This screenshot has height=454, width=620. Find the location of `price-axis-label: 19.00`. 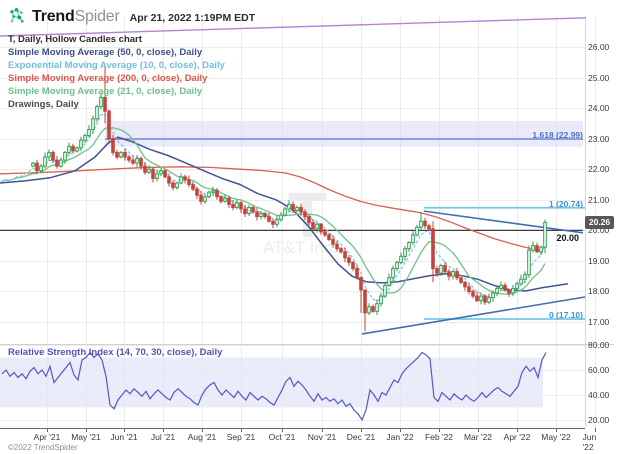

price-axis-label: 19.00 is located at coordinates (599, 260).